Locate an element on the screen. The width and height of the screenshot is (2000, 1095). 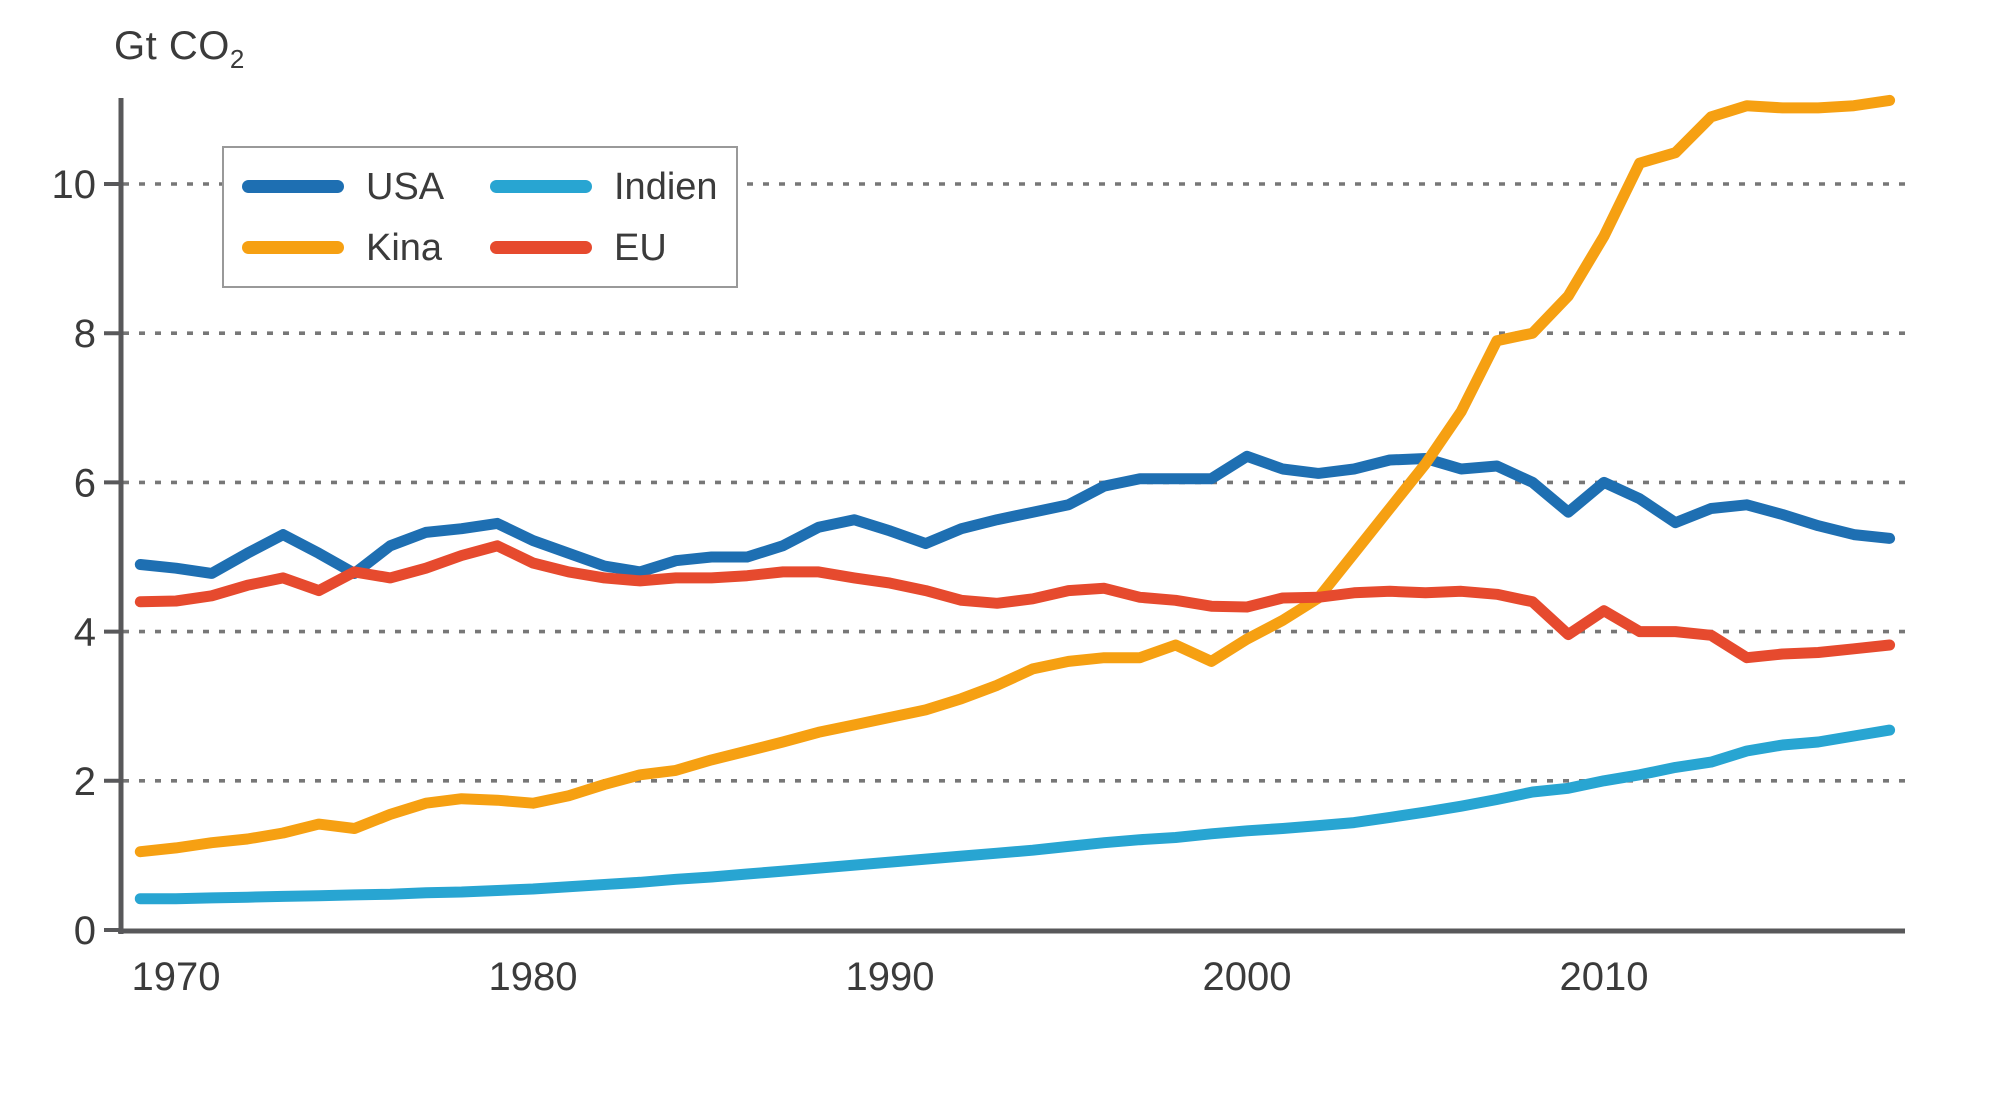
legend-item-usa: USA is located at coordinates (366, 187).